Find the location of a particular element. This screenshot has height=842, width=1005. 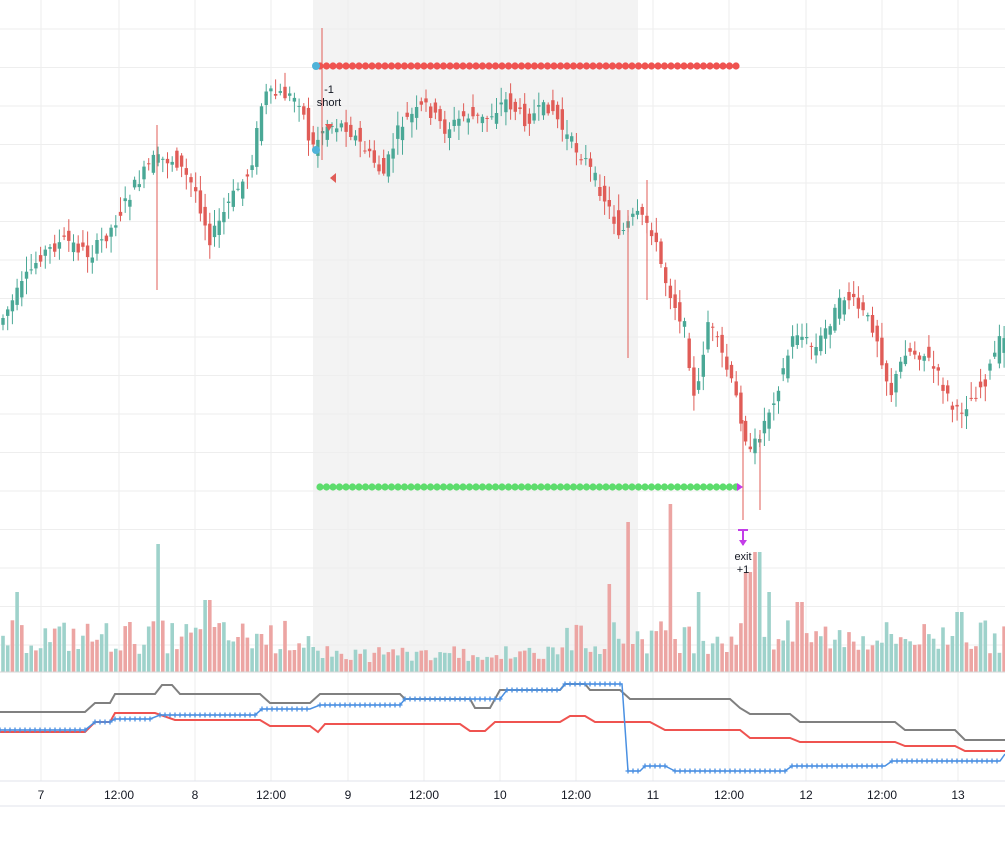

time-axis-tick-label: 7 is located at coordinates (41, 795).